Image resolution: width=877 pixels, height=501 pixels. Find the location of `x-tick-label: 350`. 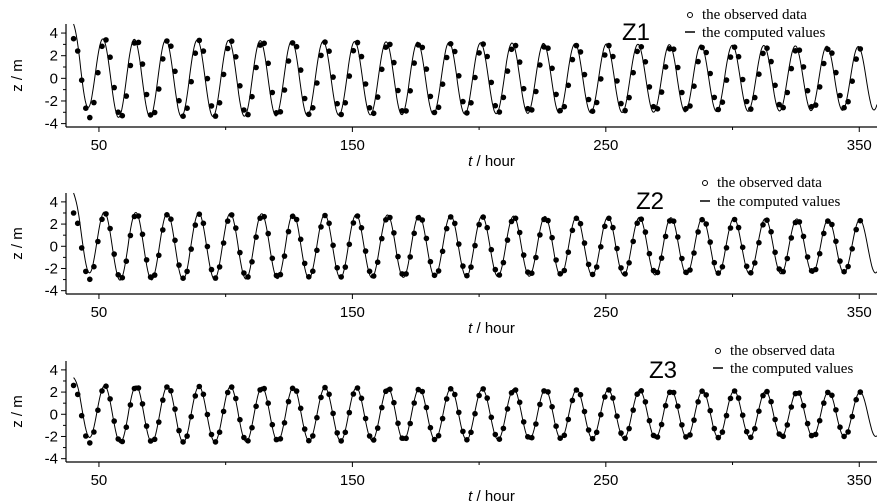

x-tick-label: 350 is located at coordinates (859, 480).